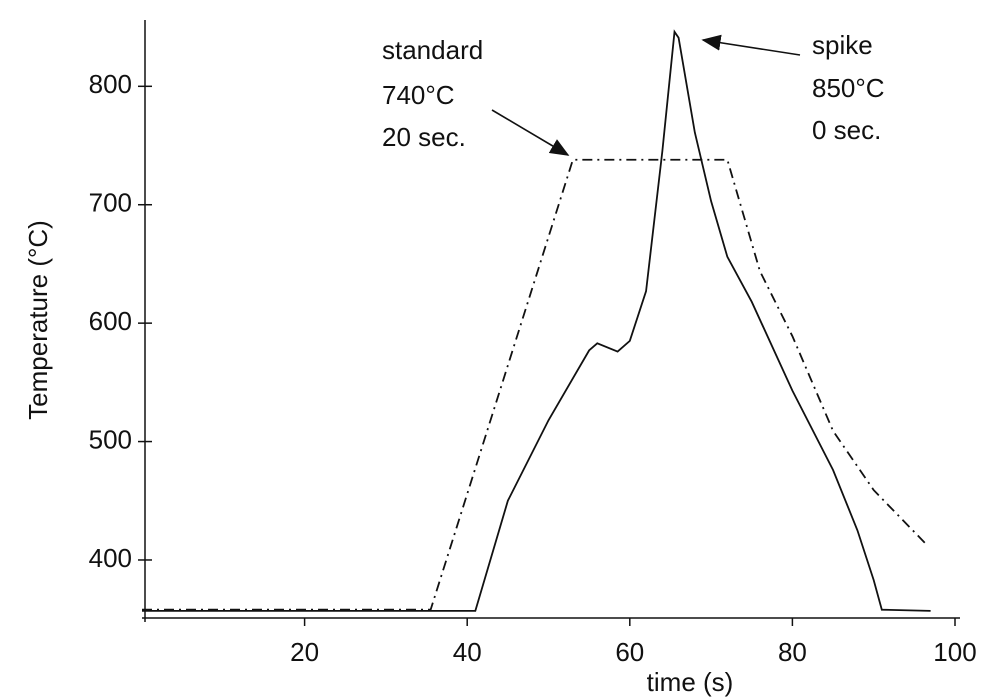 The height and width of the screenshot is (699, 986). What do you see at coordinates (110, 321) in the screenshot?
I see `y-tick-label: 600` at bounding box center [110, 321].